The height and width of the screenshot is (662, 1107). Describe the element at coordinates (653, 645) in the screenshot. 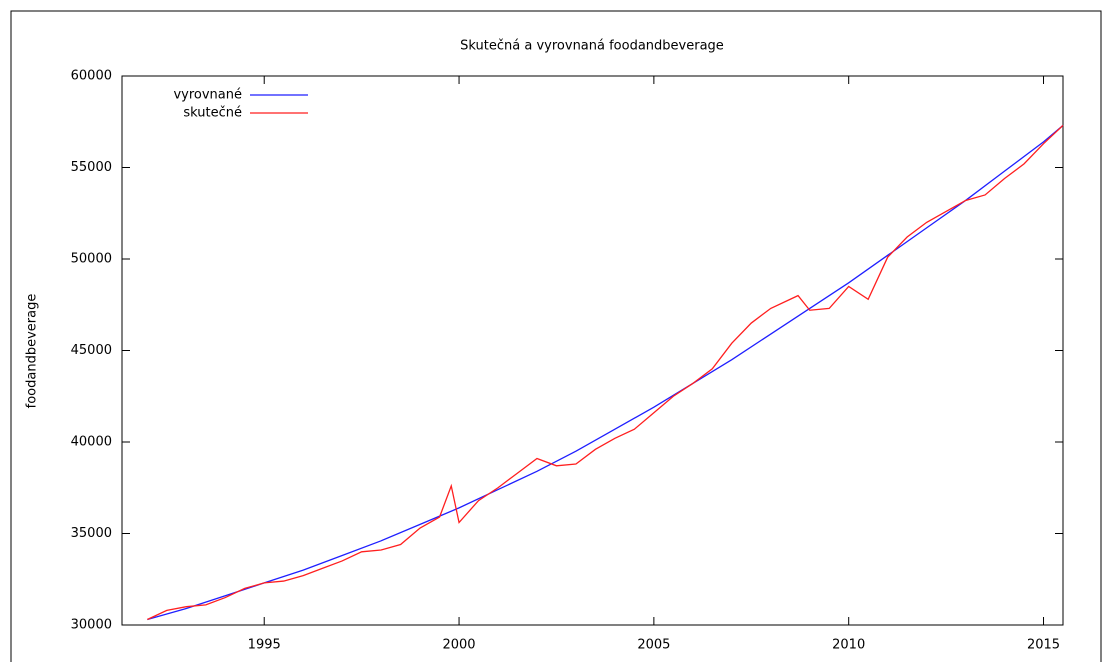

I see `x-tick-label: 2005` at that location.